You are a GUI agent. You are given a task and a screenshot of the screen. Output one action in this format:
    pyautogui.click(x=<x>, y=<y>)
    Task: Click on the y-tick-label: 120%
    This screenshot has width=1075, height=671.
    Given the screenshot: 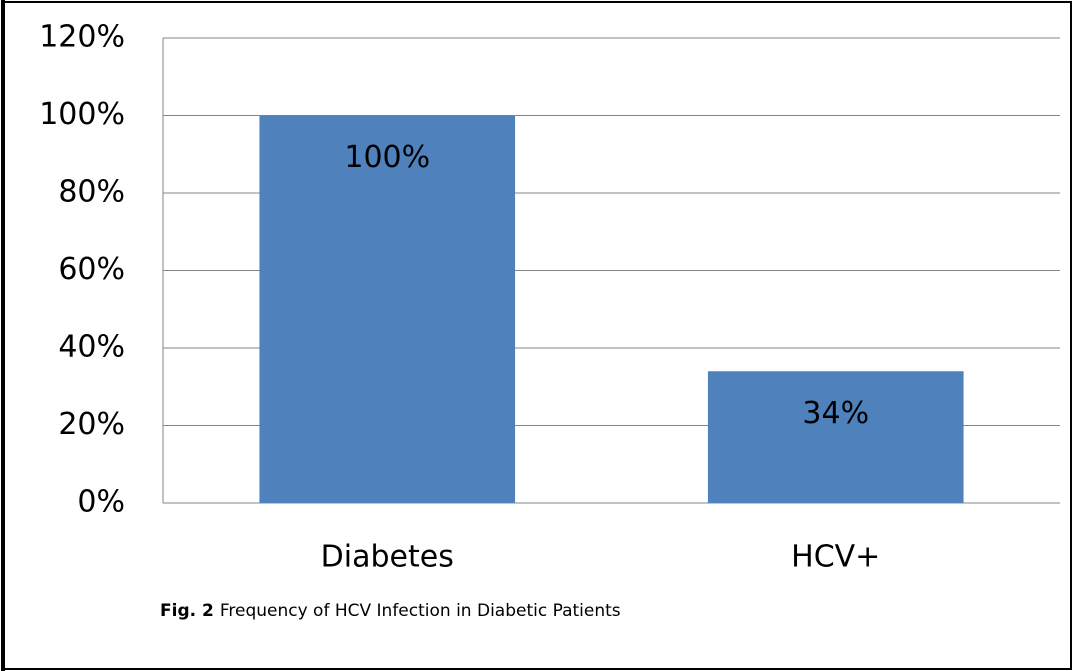 What is the action you would take?
    pyautogui.click(x=82, y=37)
    